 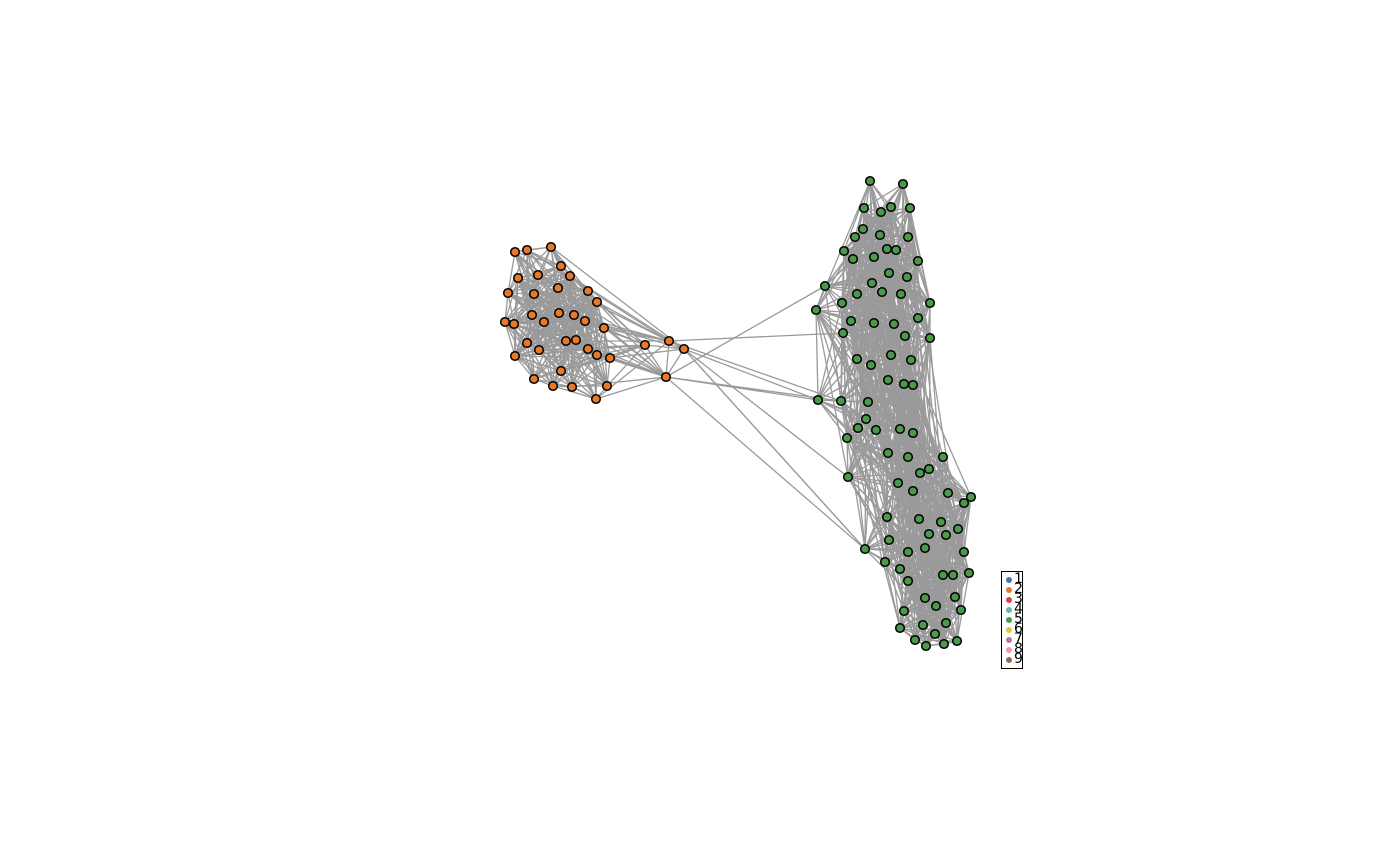 I want to click on legend-item-4: 4, so click(x=1015, y=609).